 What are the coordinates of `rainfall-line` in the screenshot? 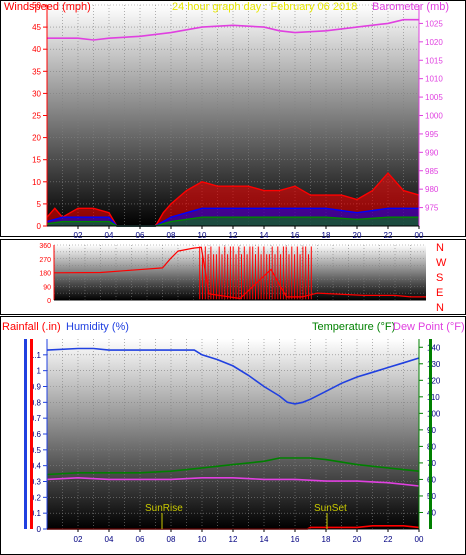 It's located at (233, 527).